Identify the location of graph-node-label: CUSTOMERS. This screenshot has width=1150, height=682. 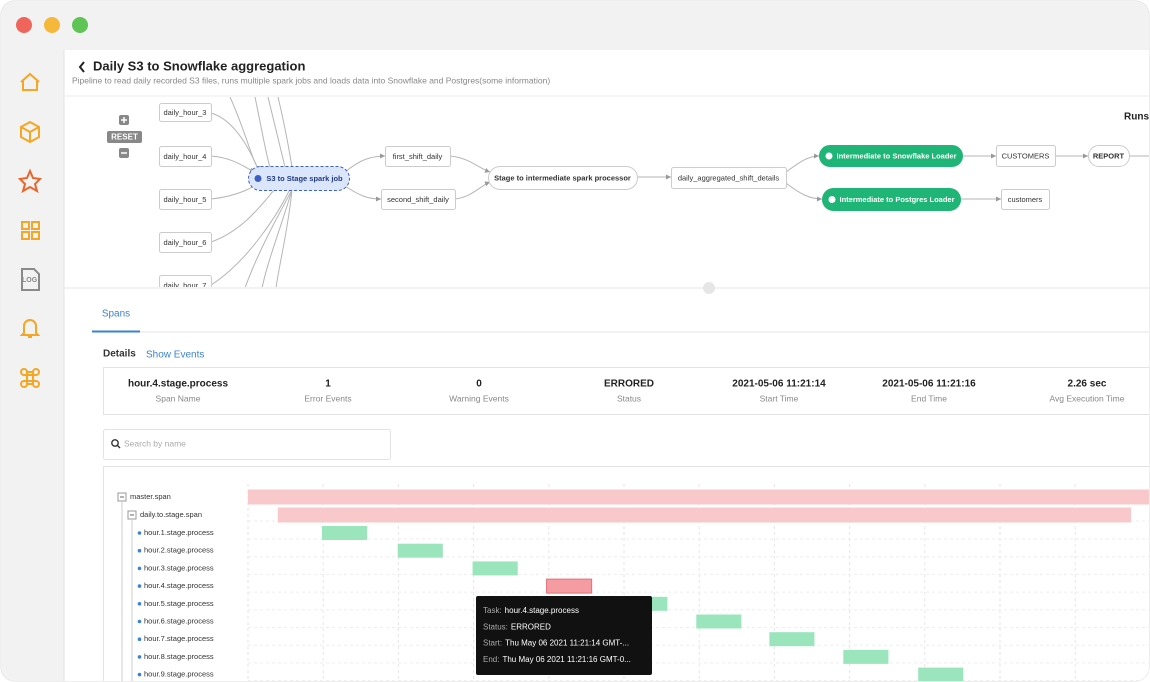
(1026, 155).